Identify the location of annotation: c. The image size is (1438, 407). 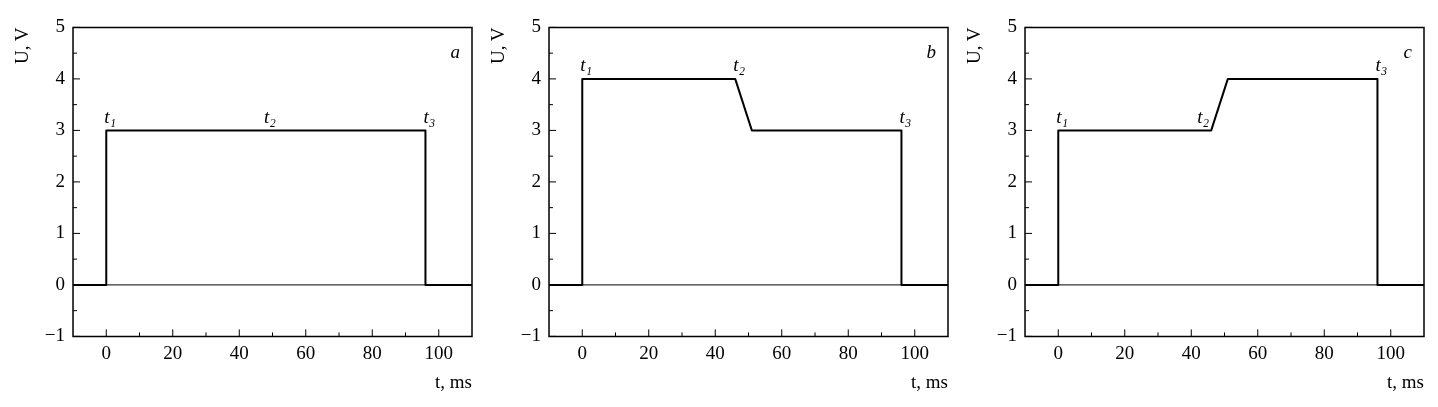
(1408, 51).